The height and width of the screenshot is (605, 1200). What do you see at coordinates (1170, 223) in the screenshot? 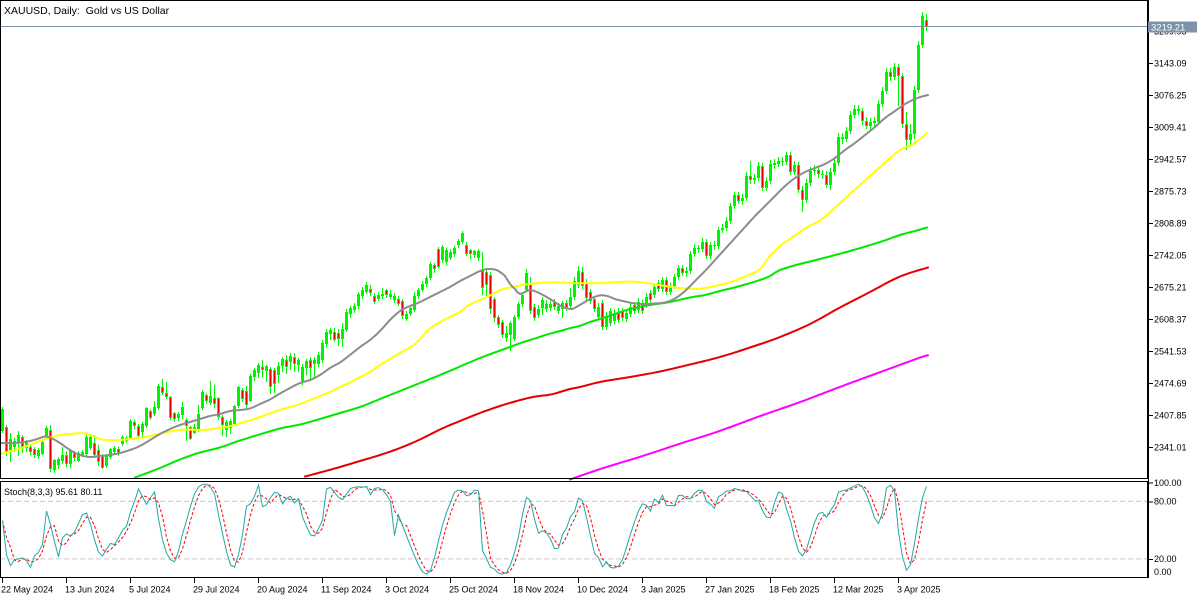
I see `svg-text: 2808.89` at bounding box center [1170, 223].